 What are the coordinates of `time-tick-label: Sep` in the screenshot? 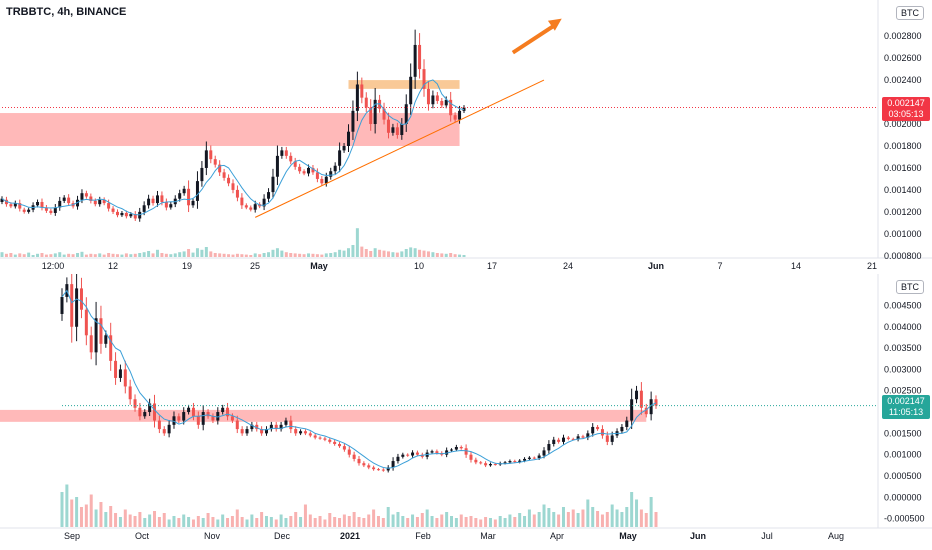 It's located at (72, 536).